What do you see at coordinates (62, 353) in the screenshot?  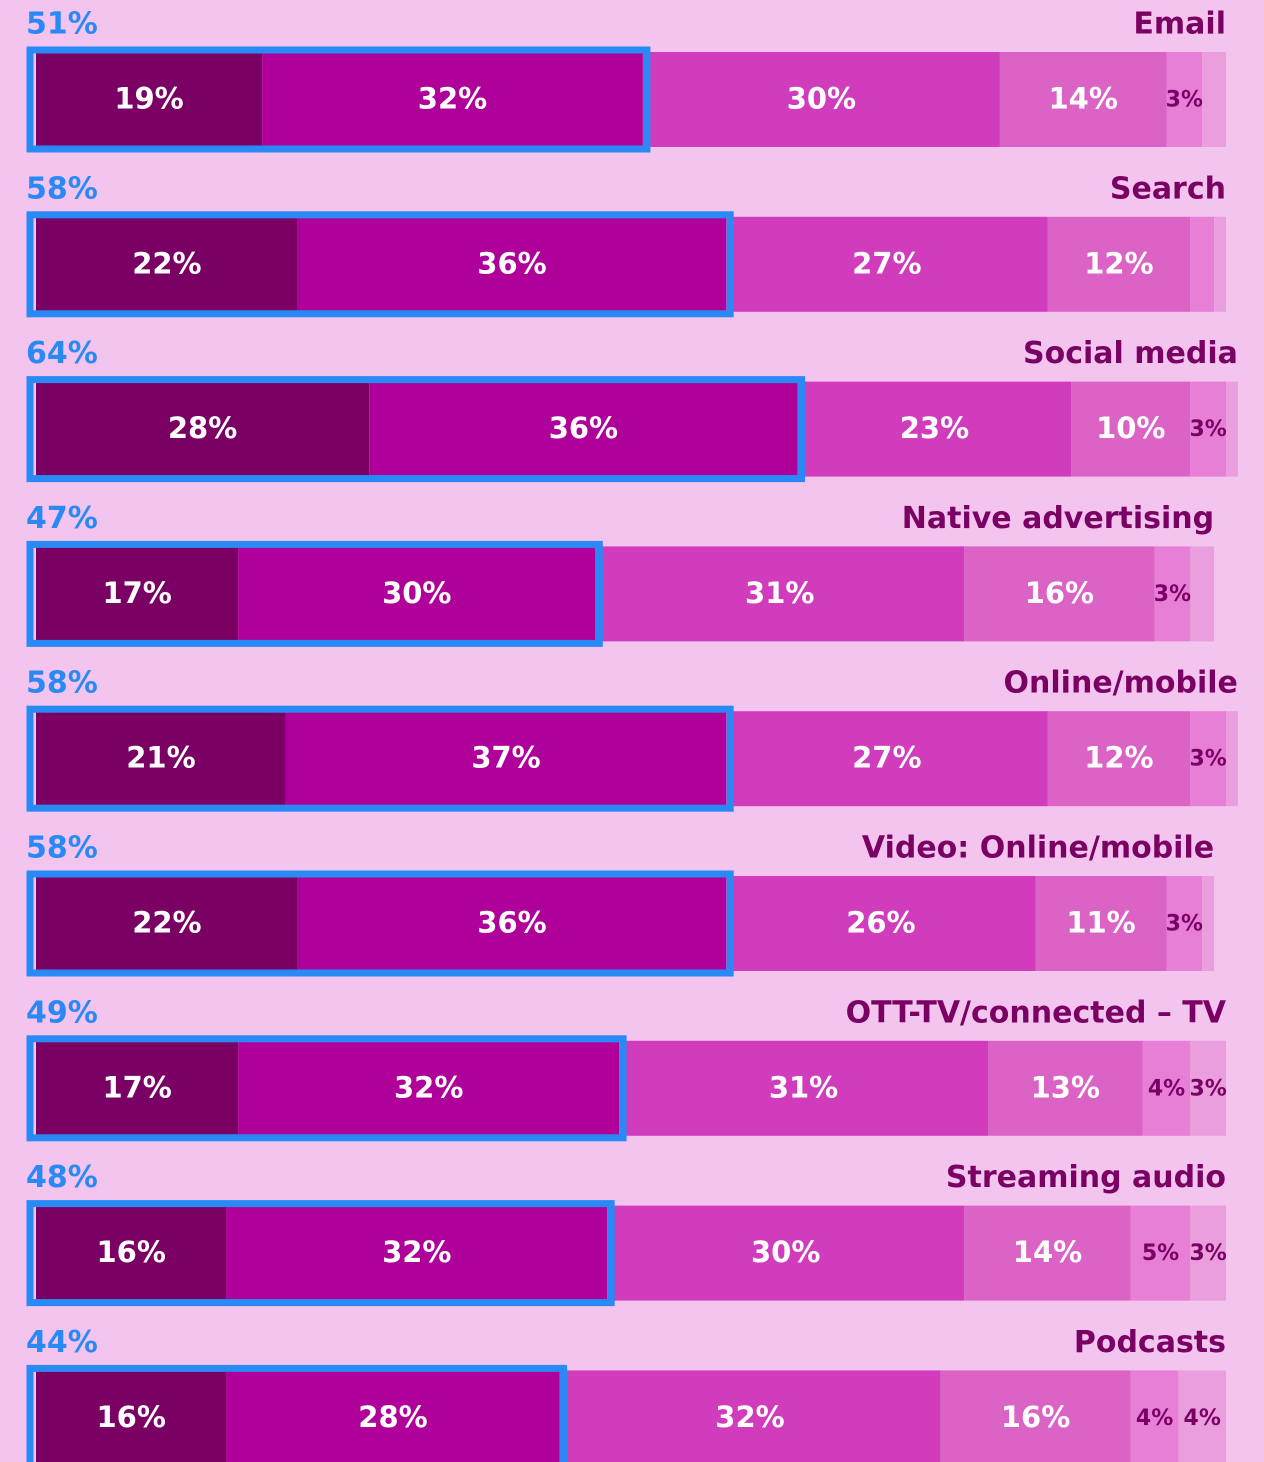 I see `total-label: 64%` at bounding box center [62, 353].